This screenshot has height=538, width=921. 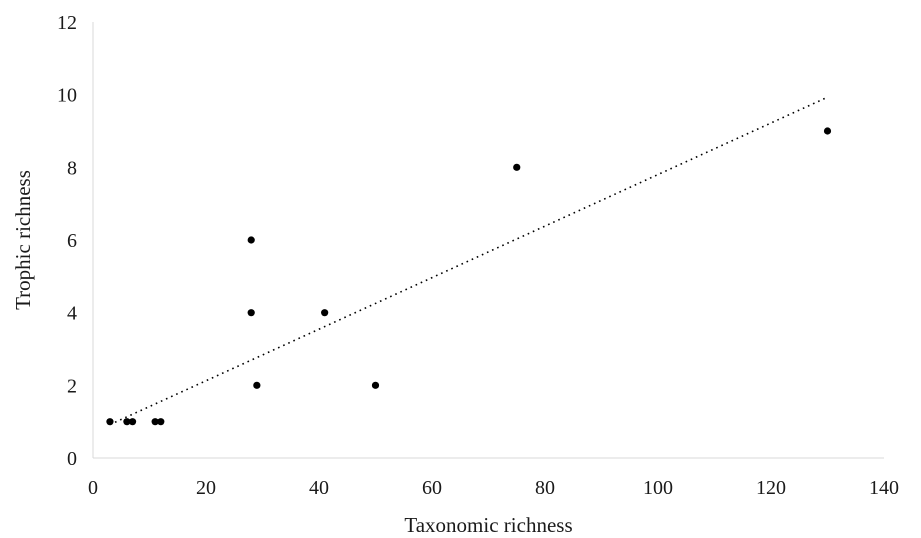 What do you see at coordinates (72, 314) in the screenshot?
I see `y-tick-label: 4` at bounding box center [72, 314].